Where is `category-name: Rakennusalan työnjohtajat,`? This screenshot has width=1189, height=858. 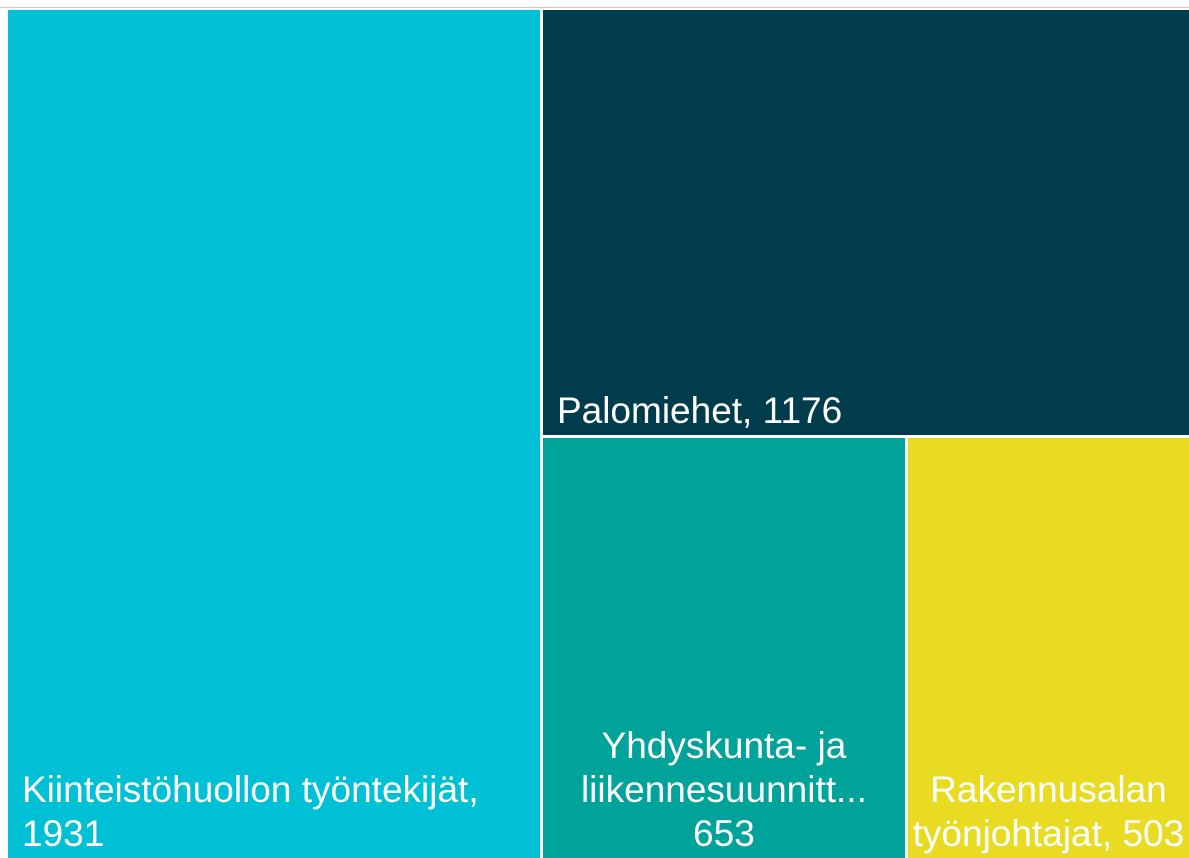
category-name: Rakennusalan työnjohtajat, is located at coordinates (1039, 811).